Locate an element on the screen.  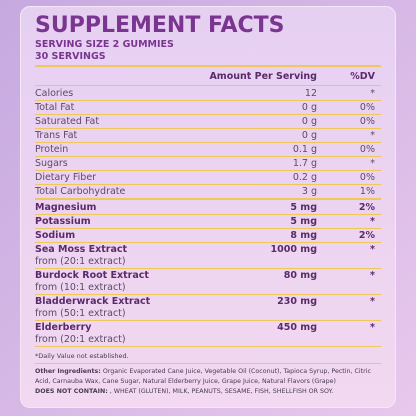
ingredient-name: Bladderwrack Extract is located at coordinates (93, 301).